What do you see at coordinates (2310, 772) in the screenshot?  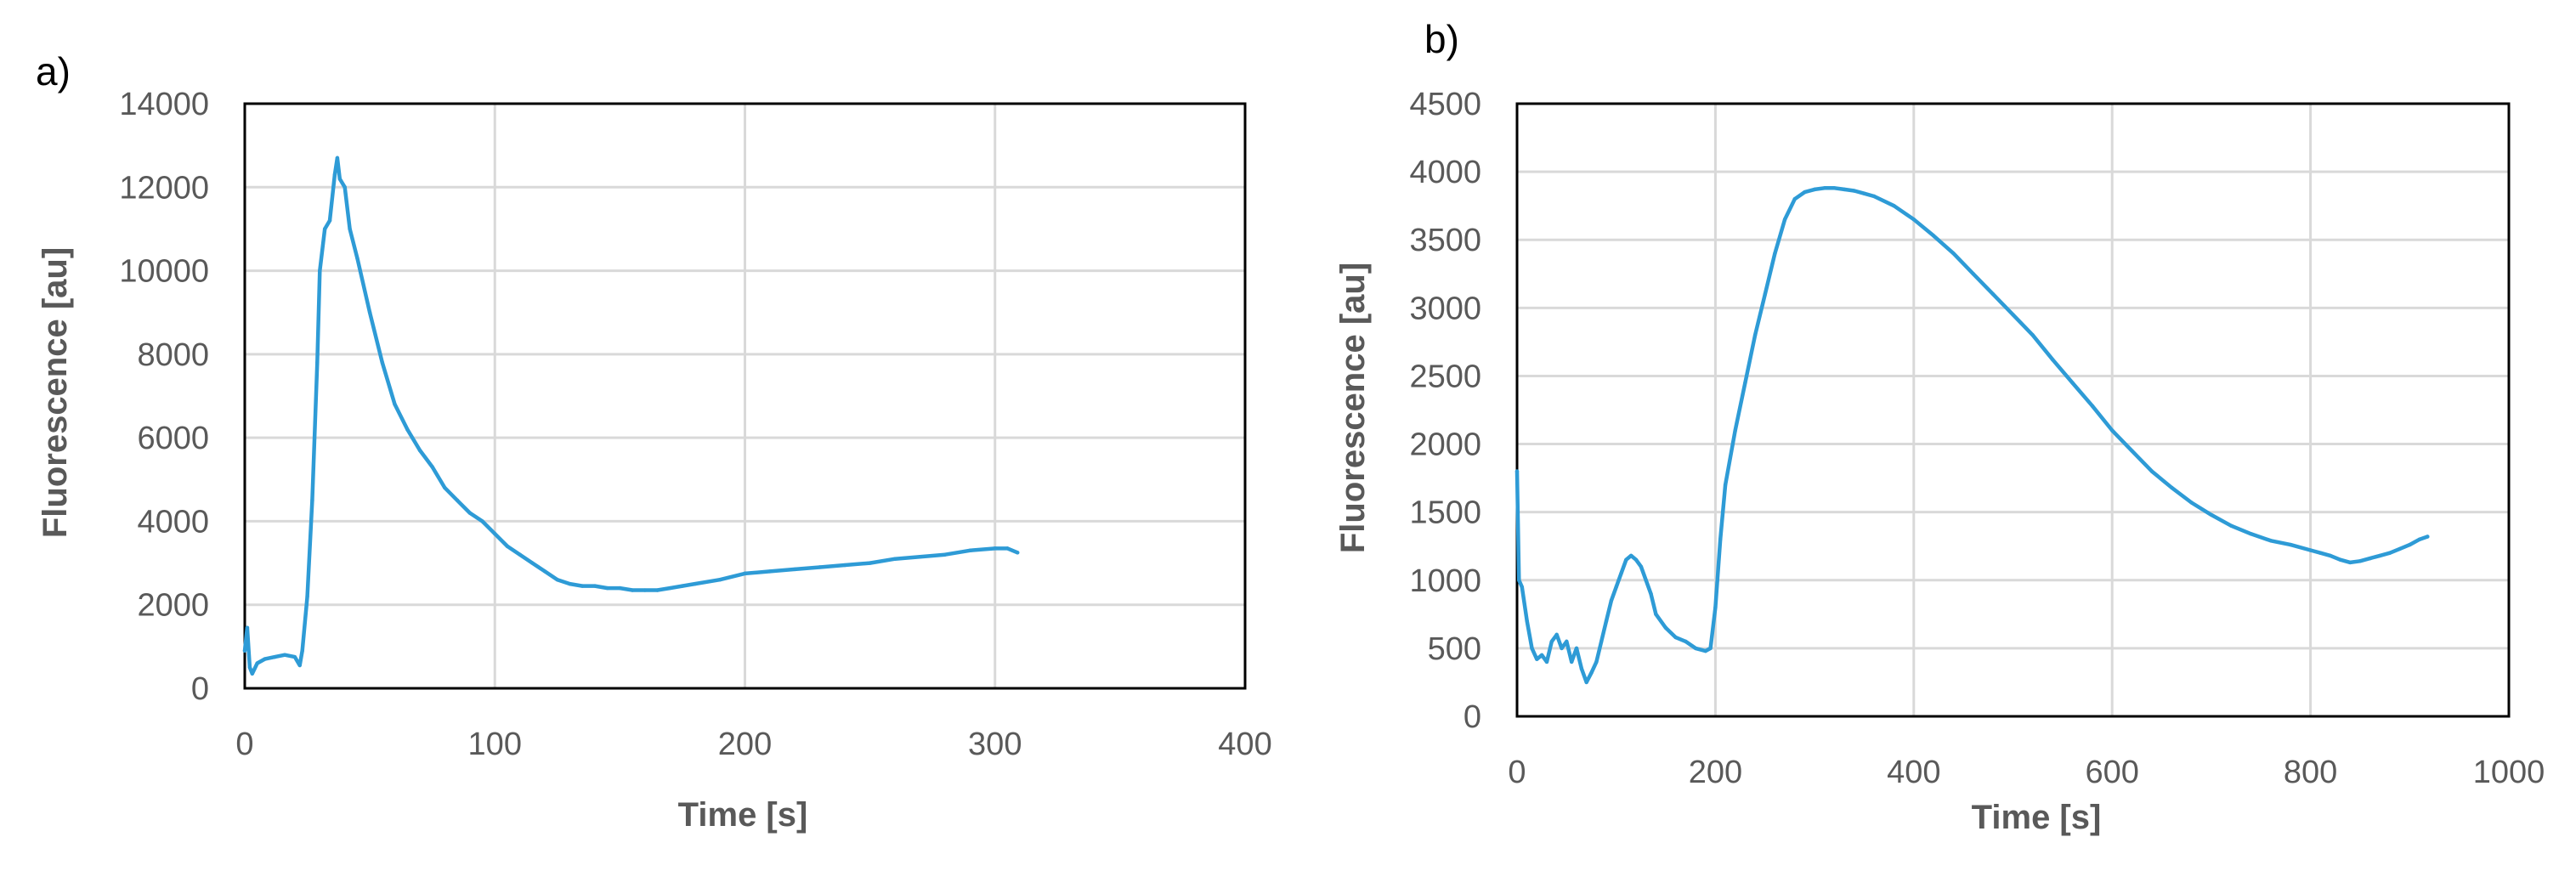 I see `x-tick-label-b: 800` at bounding box center [2310, 772].